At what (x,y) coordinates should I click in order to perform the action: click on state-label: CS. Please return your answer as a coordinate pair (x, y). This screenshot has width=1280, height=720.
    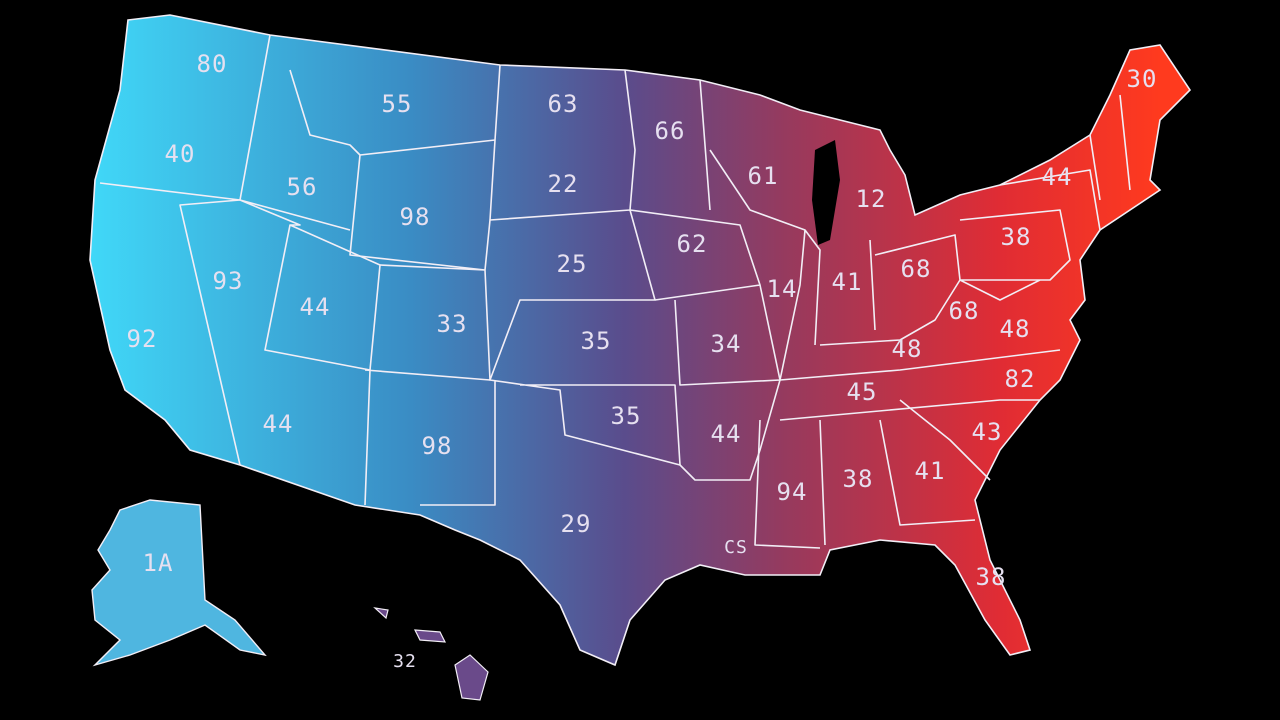
    Looking at the image, I should click on (736, 547).